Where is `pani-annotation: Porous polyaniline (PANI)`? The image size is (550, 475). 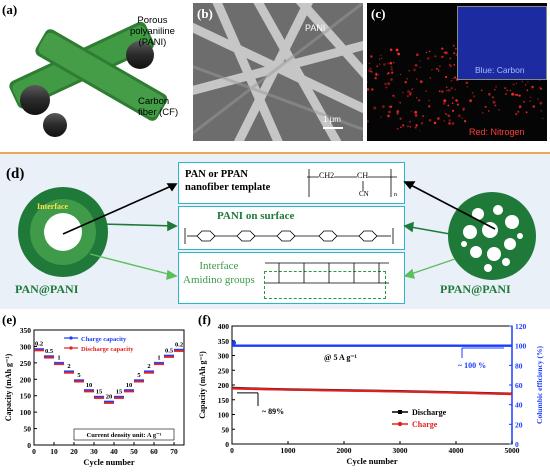
pani-annotation: Porous polyaniline (PANI) is located at coordinates (152, 31).